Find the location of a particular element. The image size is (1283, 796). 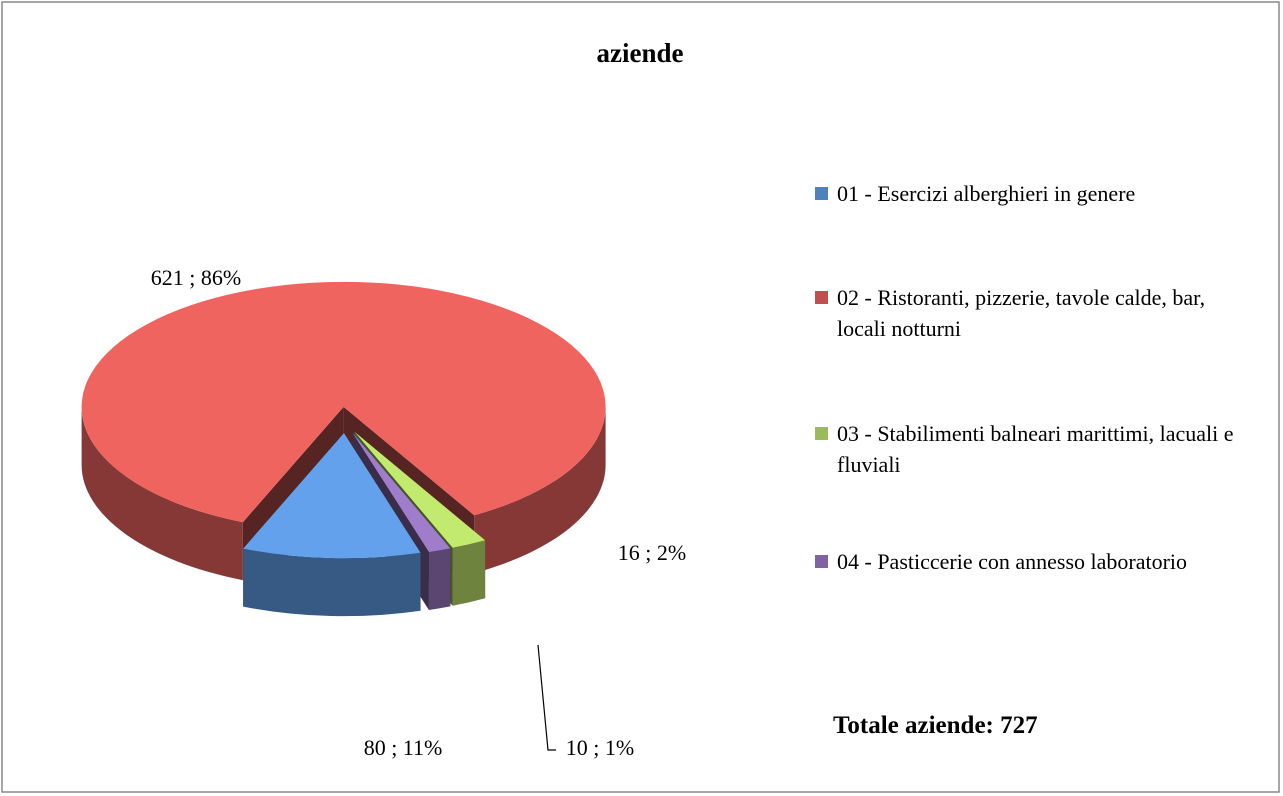

data-label: 10 ; 1% is located at coordinates (600, 747).